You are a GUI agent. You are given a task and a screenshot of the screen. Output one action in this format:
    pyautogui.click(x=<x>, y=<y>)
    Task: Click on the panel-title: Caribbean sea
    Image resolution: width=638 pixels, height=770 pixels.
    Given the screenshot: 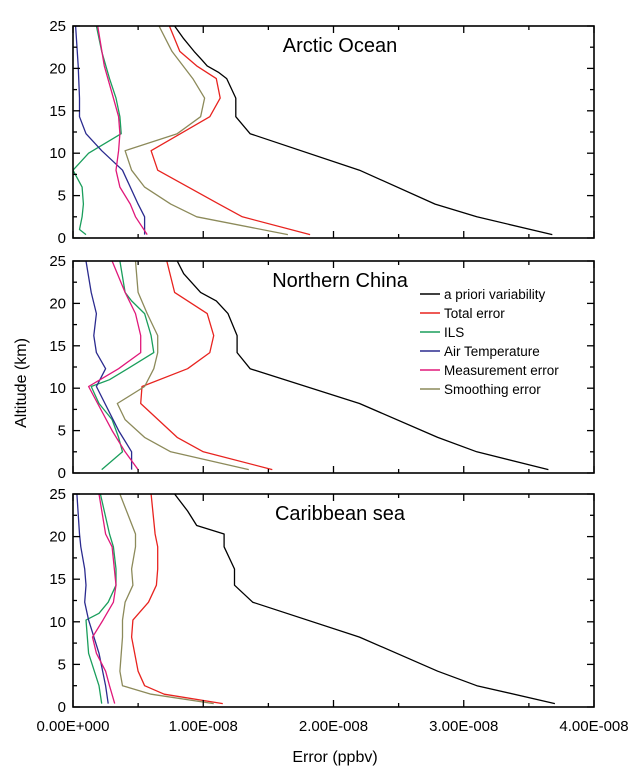 What is the action you would take?
    pyautogui.click(x=340, y=514)
    